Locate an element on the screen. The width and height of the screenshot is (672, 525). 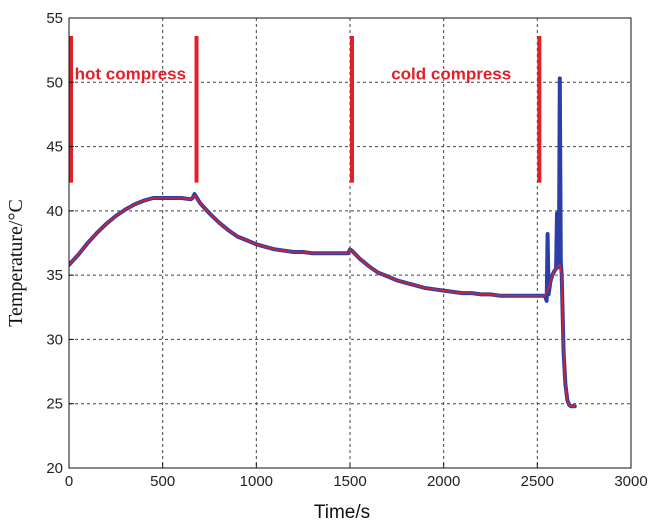
x-tick-label: 1000 is located at coordinates (256, 481).